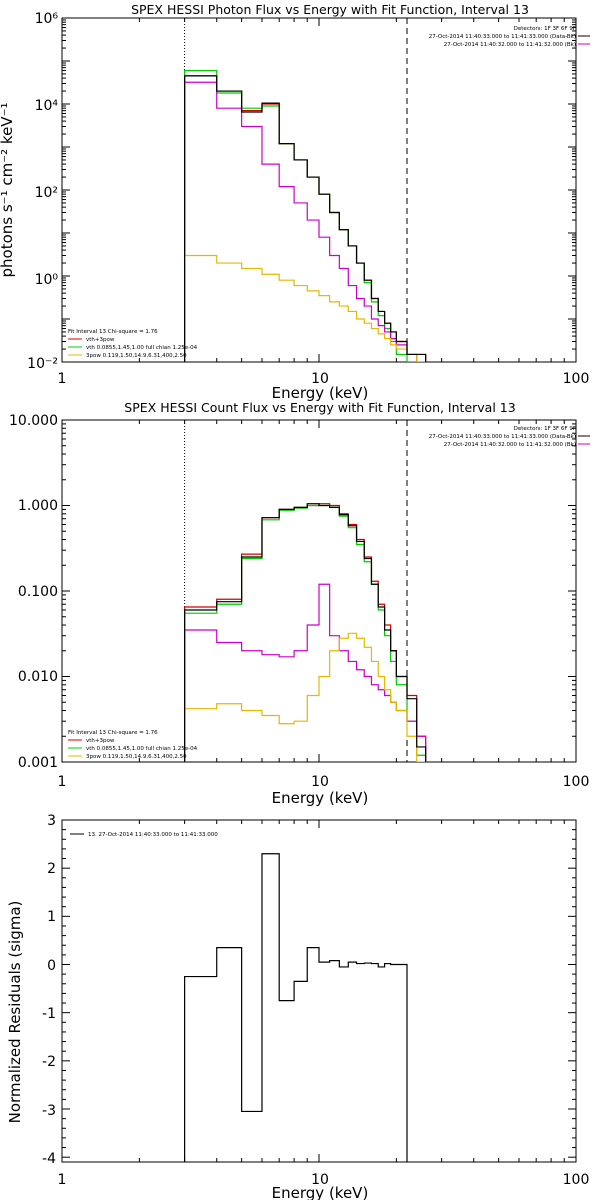 The width and height of the screenshot is (600, 1200). I want to click on y-tick-label: 10², so click(46, 193).